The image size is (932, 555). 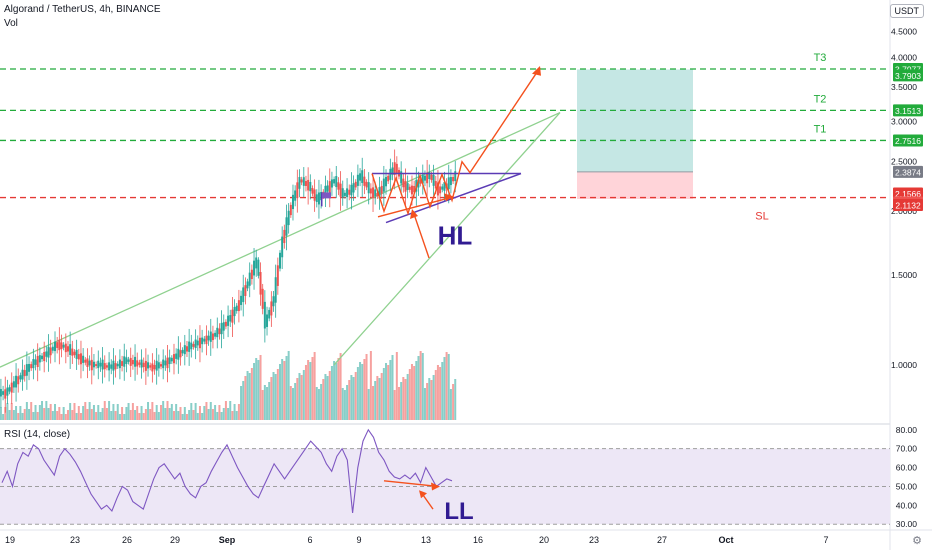 What do you see at coordinates (820, 99) in the screenshot?
I see `level-label-t2: T2` at bounding box center [820, 99].